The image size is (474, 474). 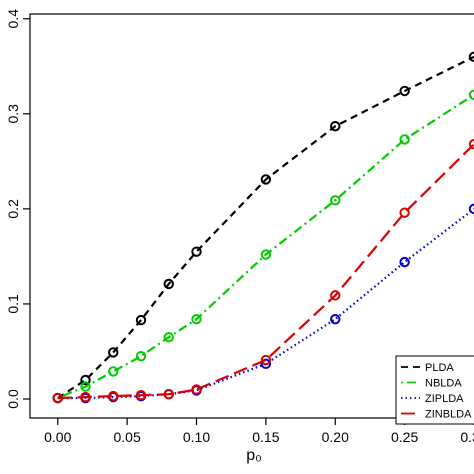 I want to click on x-tick-label: 0.00, so click(x=57, y=437).